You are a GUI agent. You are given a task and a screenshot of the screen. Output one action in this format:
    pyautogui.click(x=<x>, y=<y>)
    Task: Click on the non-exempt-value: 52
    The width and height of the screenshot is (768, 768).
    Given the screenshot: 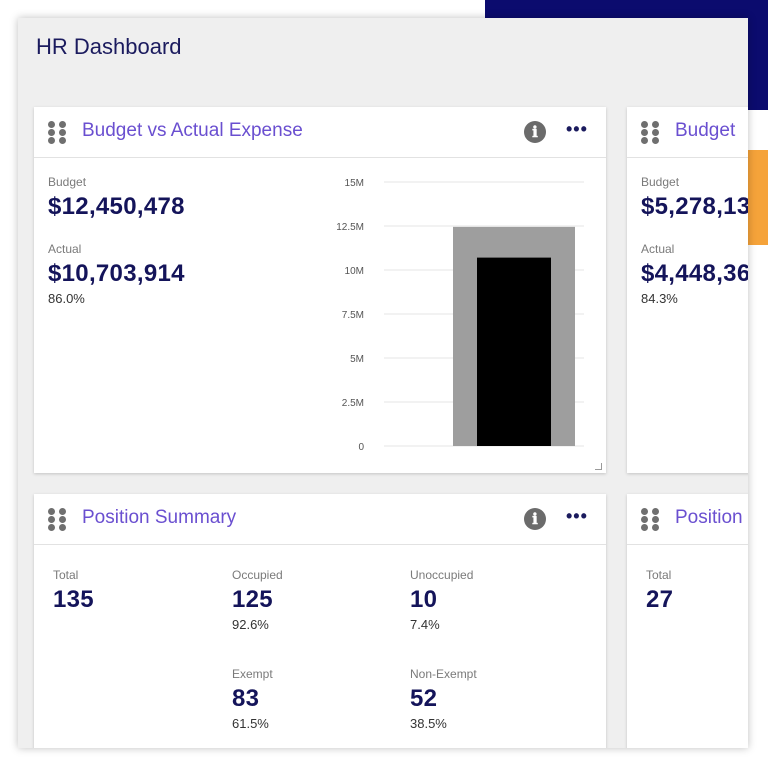 What is the action you would take?
    pyautogui.click(x=424, y=698)
    